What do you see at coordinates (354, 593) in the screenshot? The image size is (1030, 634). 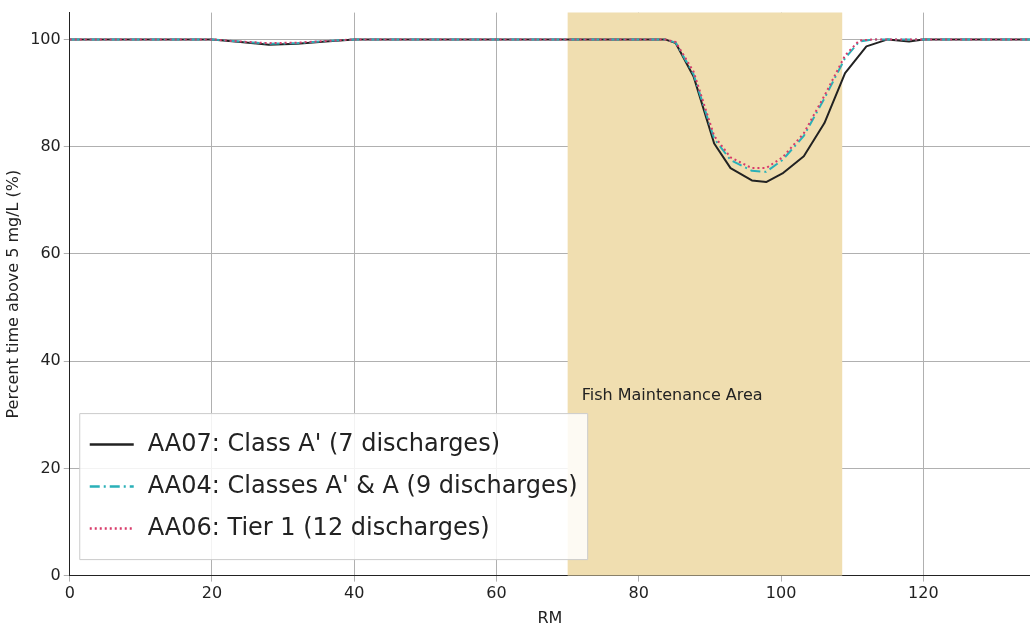 I see `x-tick-label: 40` at bounding box center [354, 593].